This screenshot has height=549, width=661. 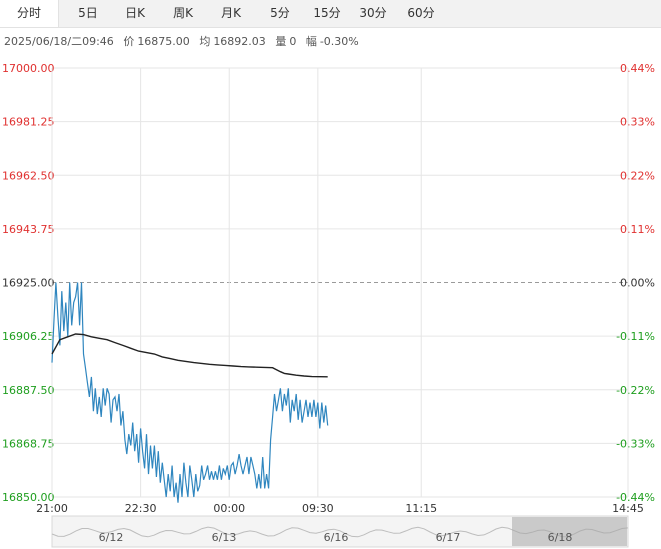 I want to click on y-tick-left: 16887.50, so click(x=28, y=390).